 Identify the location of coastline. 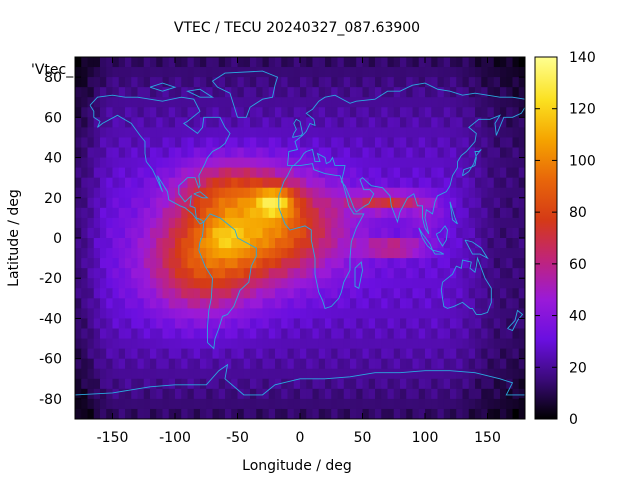
(227, 281).